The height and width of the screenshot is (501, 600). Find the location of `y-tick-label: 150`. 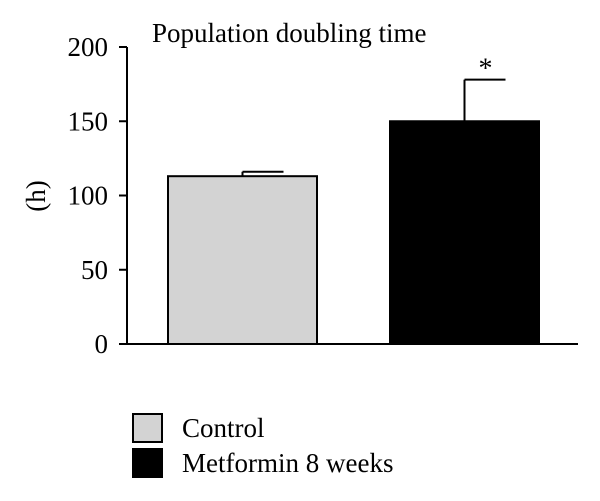

y-tick-label: 150 is located at coordinates (88, 121).